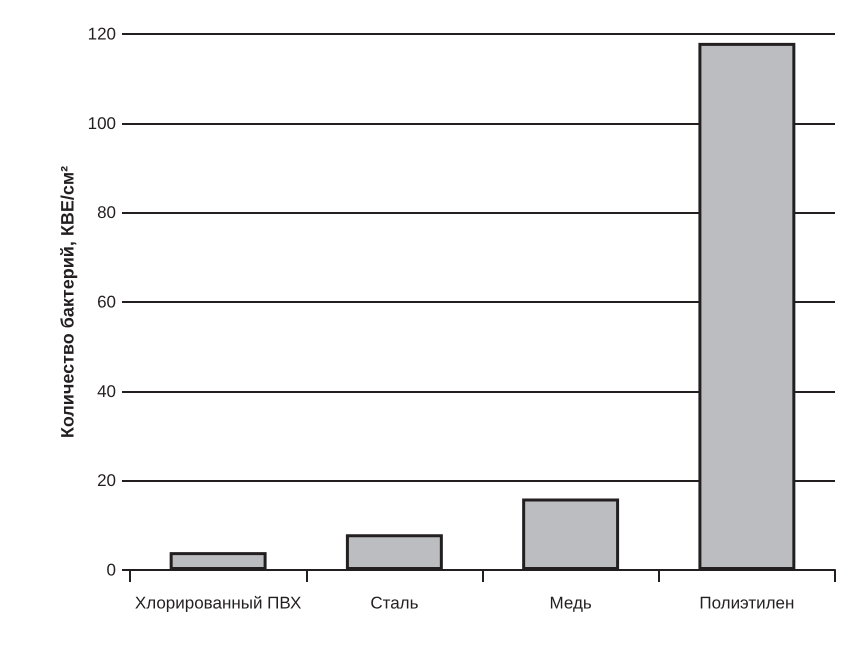 This screenshot has width=853, height=666. I want to click on y-axis-title: Количество бактерий, КВЕ/см², so click(68, 302).